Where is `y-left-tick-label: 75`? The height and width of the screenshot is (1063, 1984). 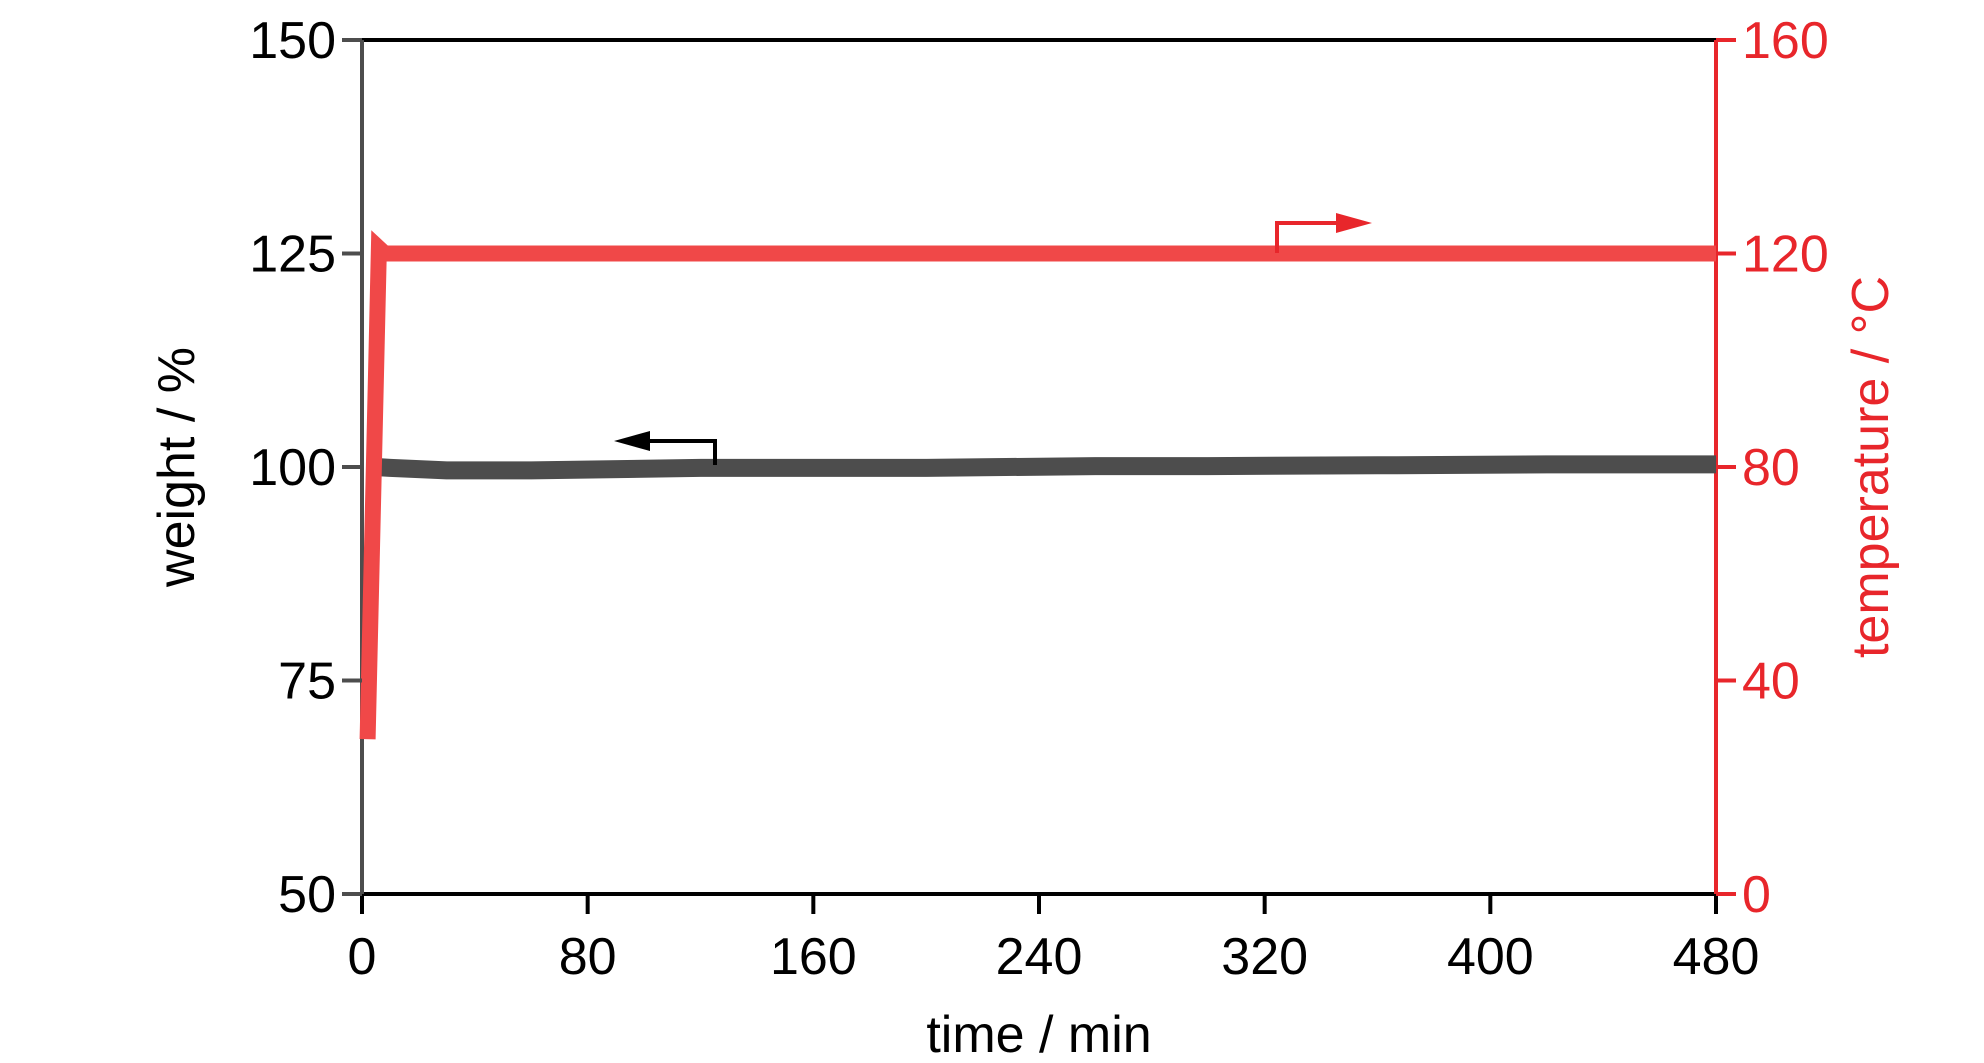 y-left-tick-label: 75 is located at coordinates (307, 682).